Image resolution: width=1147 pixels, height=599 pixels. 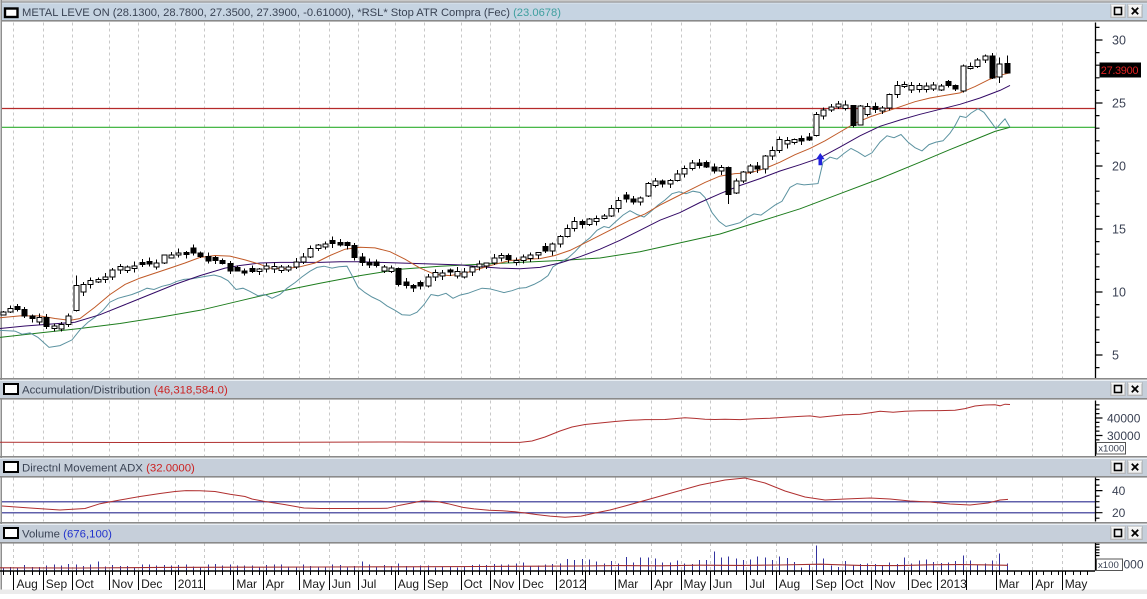 I want to click on svg-text:Directnl Movement ADX (32.0000: Directnl Movement ADX (32.0000), so click(x=108, y=469).